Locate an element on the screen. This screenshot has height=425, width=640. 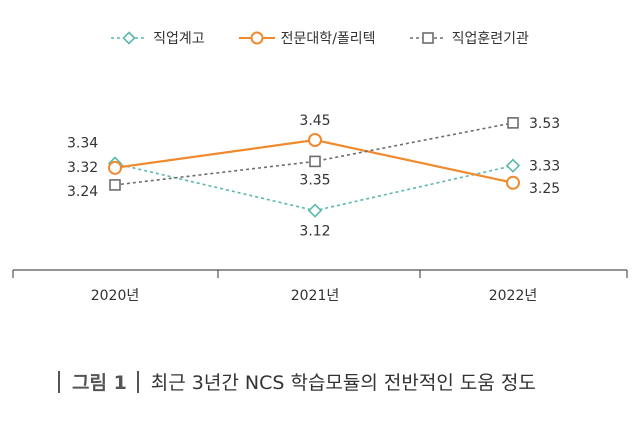
caption-label: 그림 1 is located at coordinates (99, 383).